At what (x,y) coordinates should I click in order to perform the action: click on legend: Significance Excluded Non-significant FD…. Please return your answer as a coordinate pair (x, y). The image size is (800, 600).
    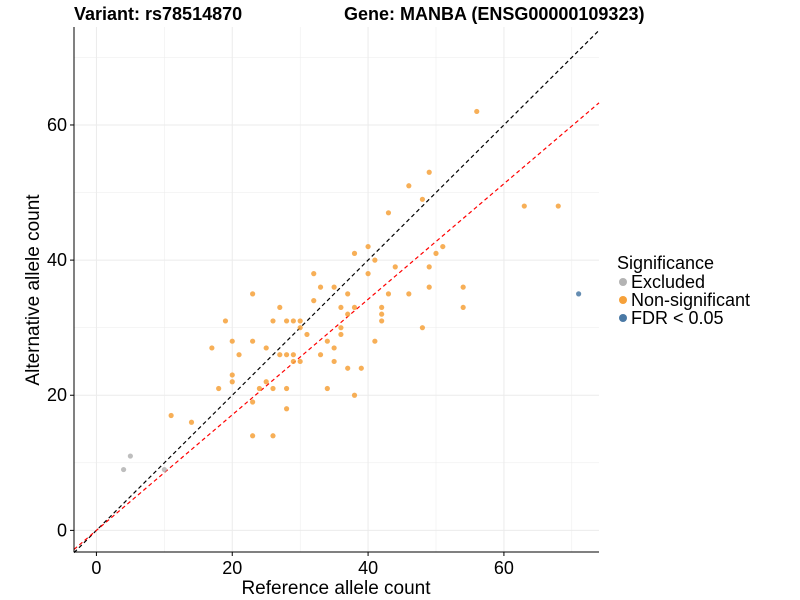
    Looking at the image, I should click on (683, 290).